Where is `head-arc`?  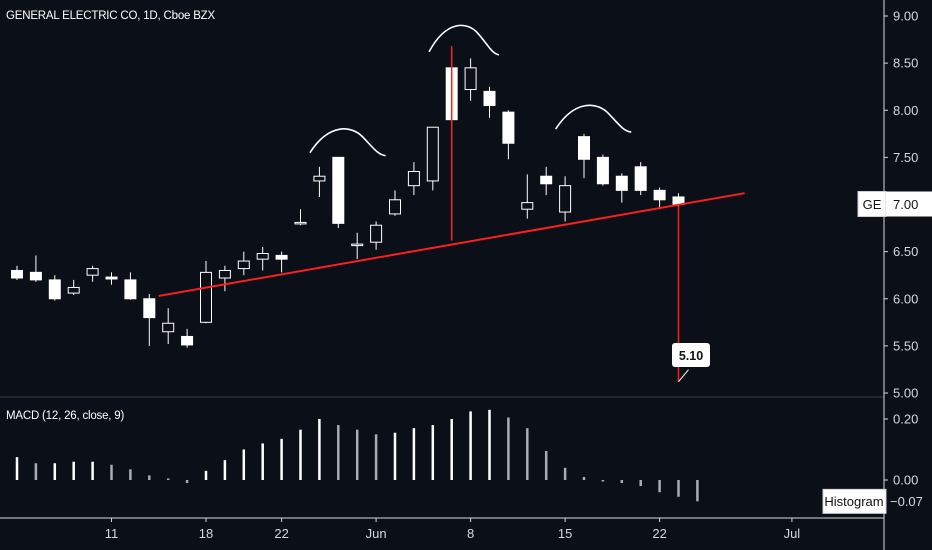 head-arc is located at coordinates (464, 40).